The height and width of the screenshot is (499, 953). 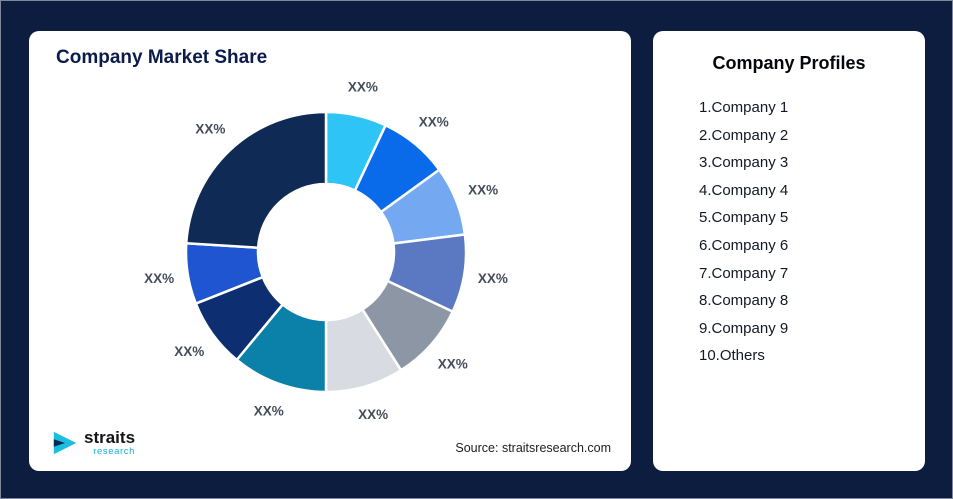 I want to click on donut-segment, so click(x=256, y=179).